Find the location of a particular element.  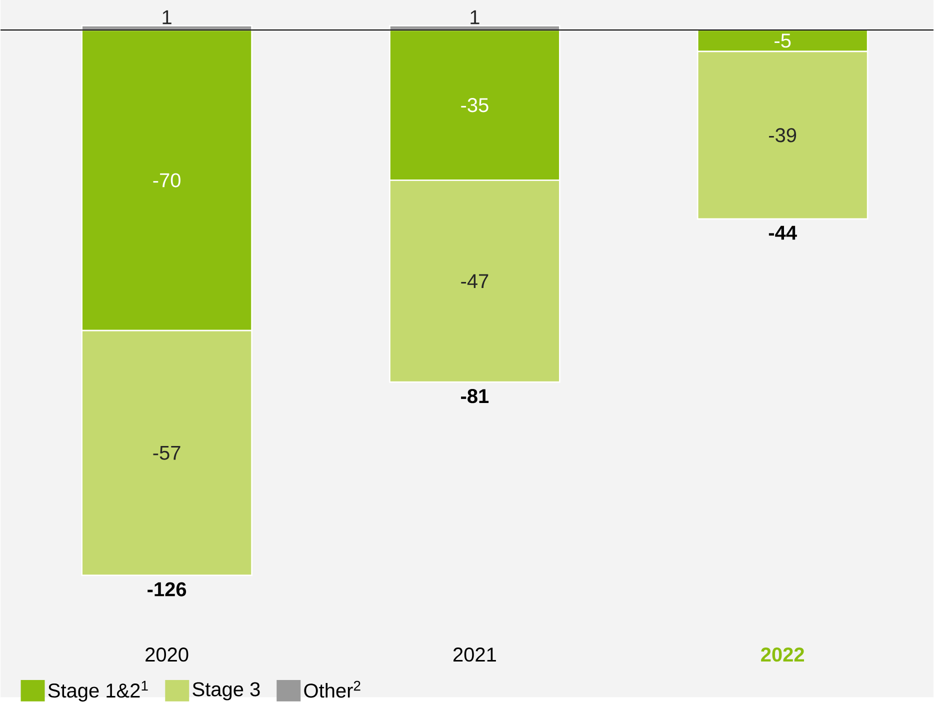

data-label: -47 is located at coordinates (474, 281).